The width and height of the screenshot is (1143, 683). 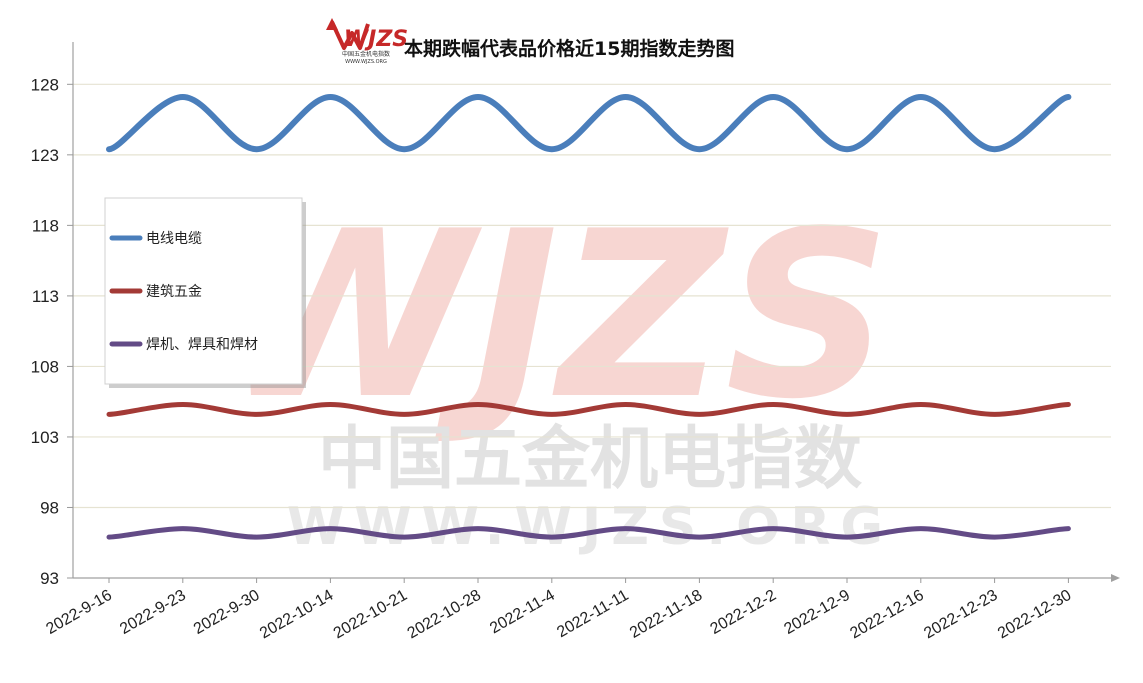 What do you see at coordinates (202, 345) in the screenshot?
I see `legend-label-3: 焊机、焊具和焊材` at bounding box center [202, 345].